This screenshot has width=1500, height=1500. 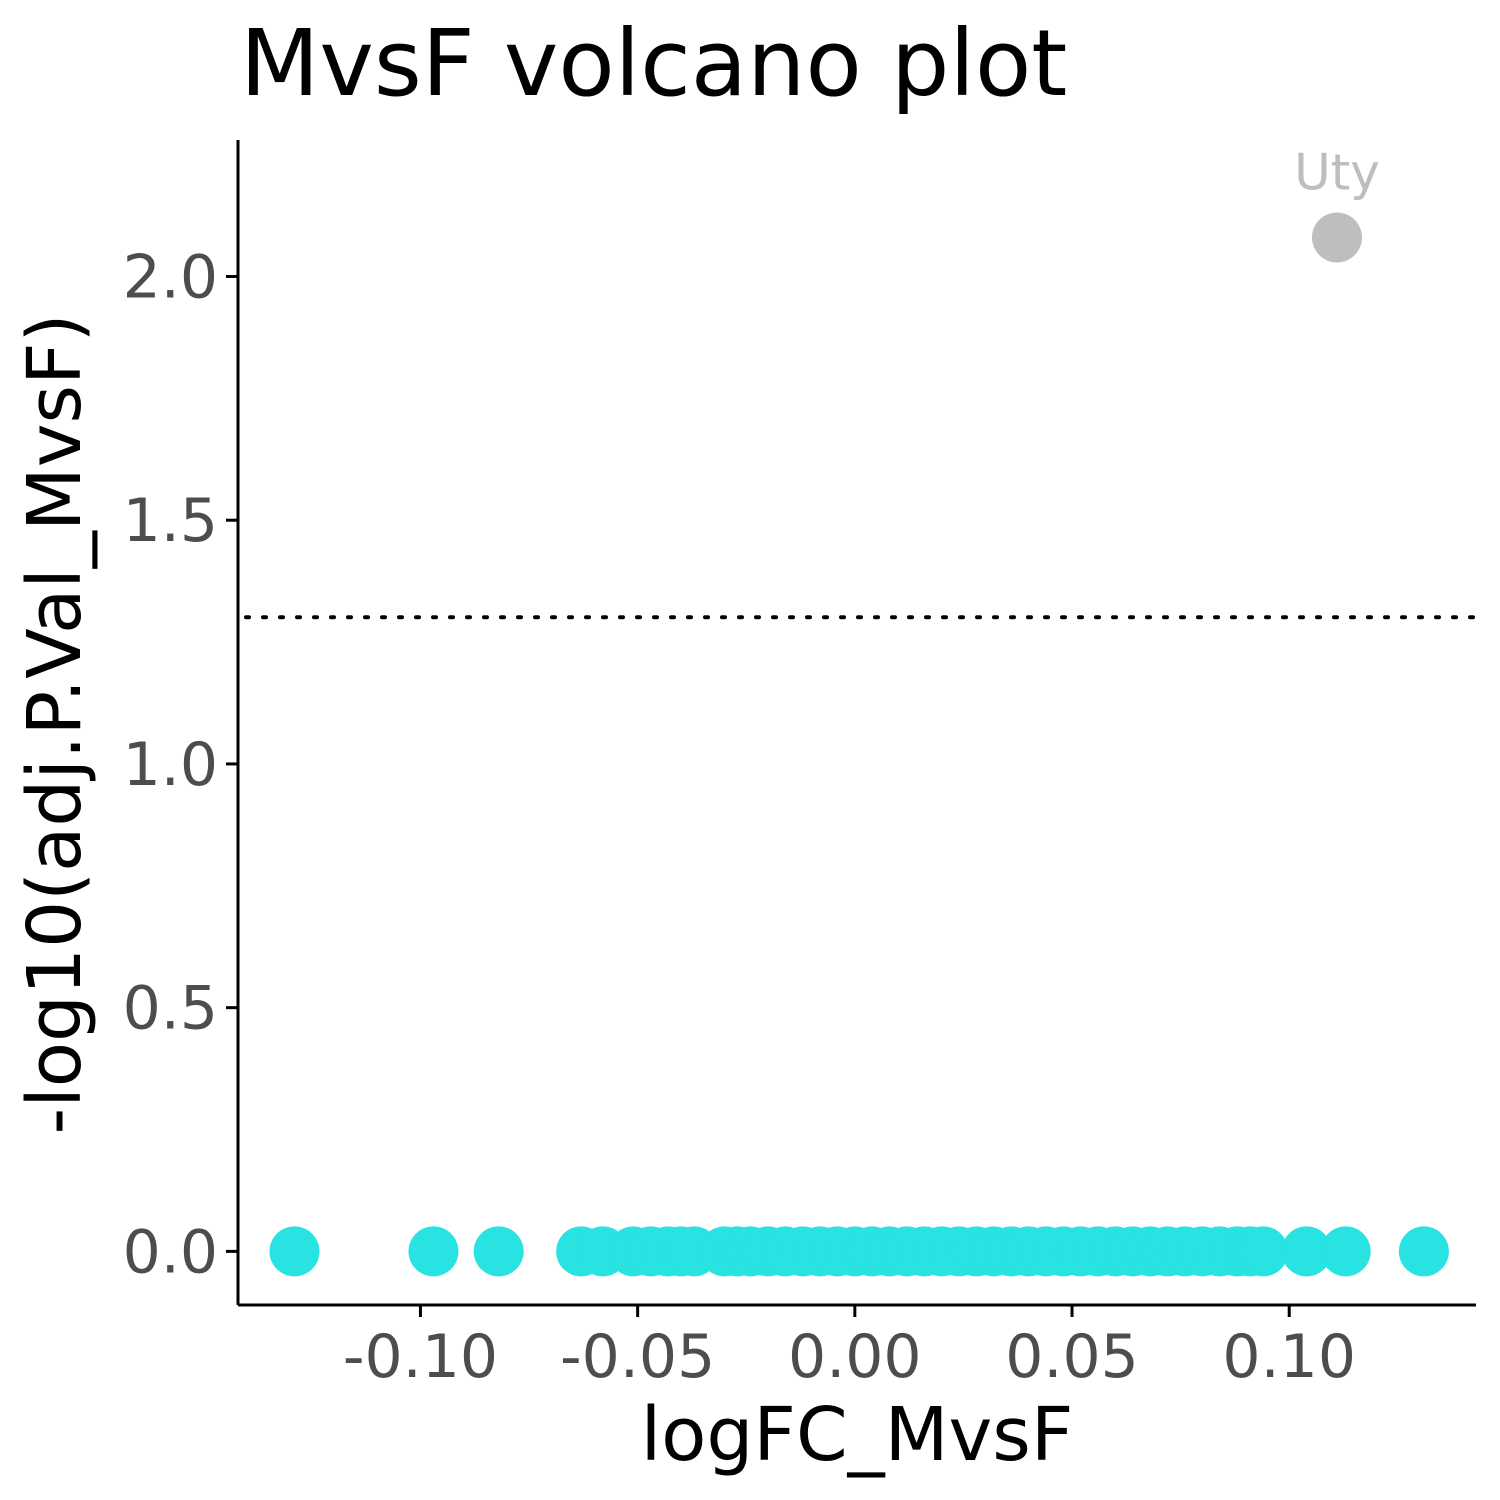 What do you see at coordinates (170, 765) in the screenshot?
I see `y-tick-label: 1.0` at bounding box center [170, 765].